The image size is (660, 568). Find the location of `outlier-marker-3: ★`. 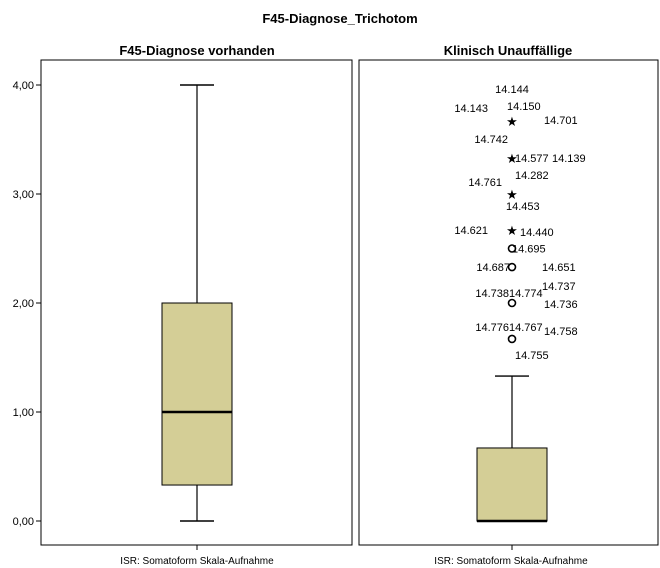

outlier-marker-3: ★ is located at coordinates (512, 231).